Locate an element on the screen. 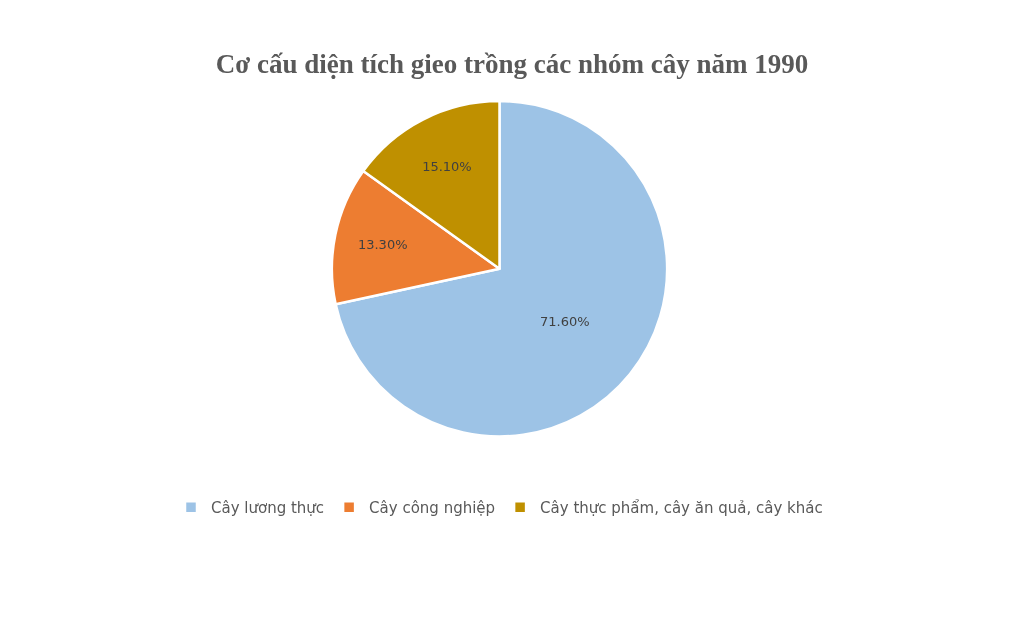  data-label: 15.10% is located at coordinates (447, 166).